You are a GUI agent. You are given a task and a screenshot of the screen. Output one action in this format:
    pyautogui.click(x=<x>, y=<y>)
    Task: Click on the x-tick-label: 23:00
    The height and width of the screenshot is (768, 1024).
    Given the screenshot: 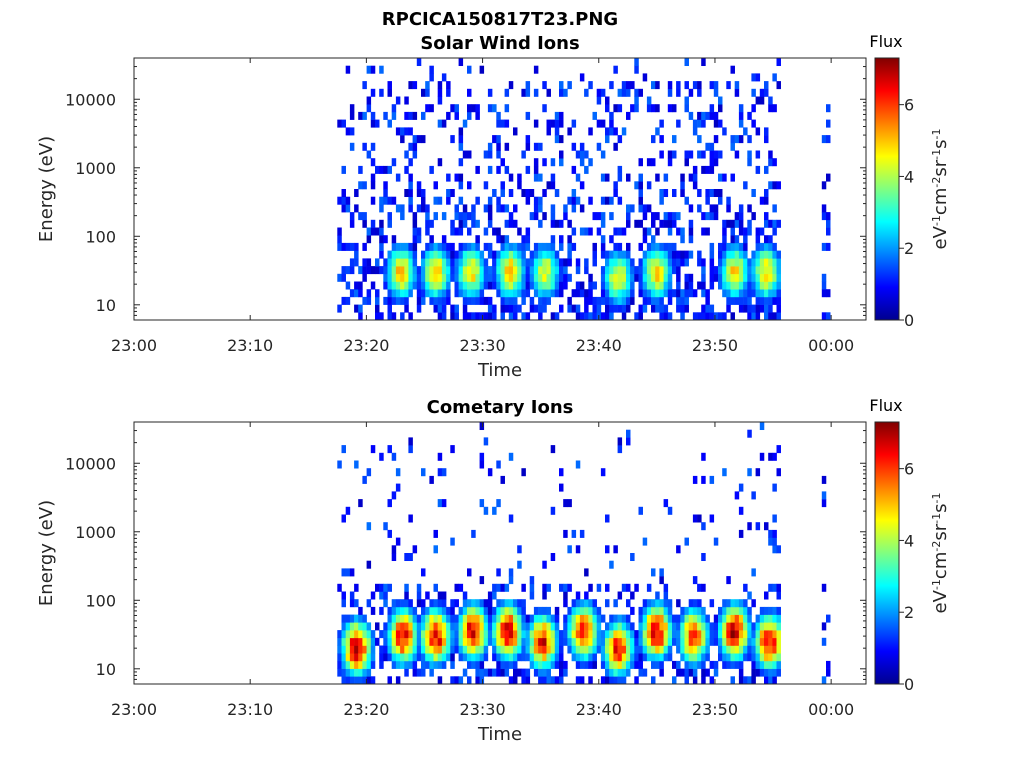 What is the action you would take?
    pyautogui.click(x=134, y=345)
    